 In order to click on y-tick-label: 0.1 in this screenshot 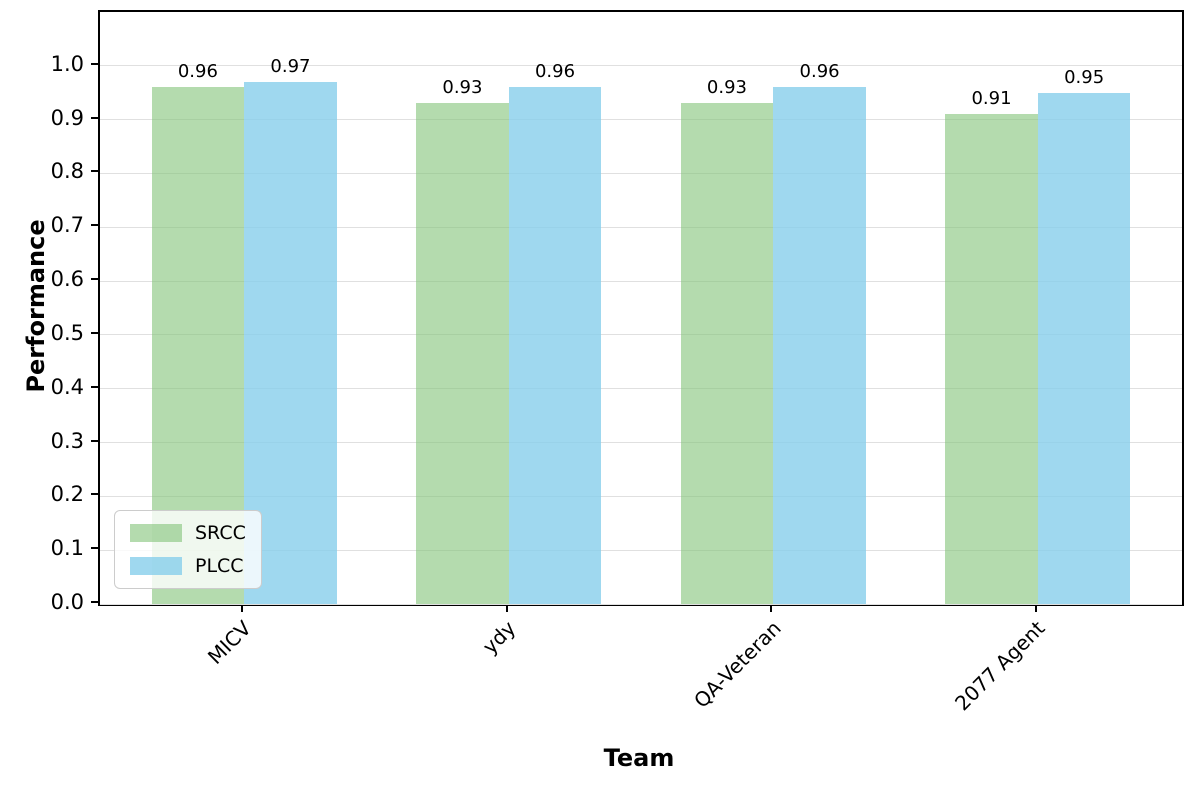, I will do `click(67, 548)`.